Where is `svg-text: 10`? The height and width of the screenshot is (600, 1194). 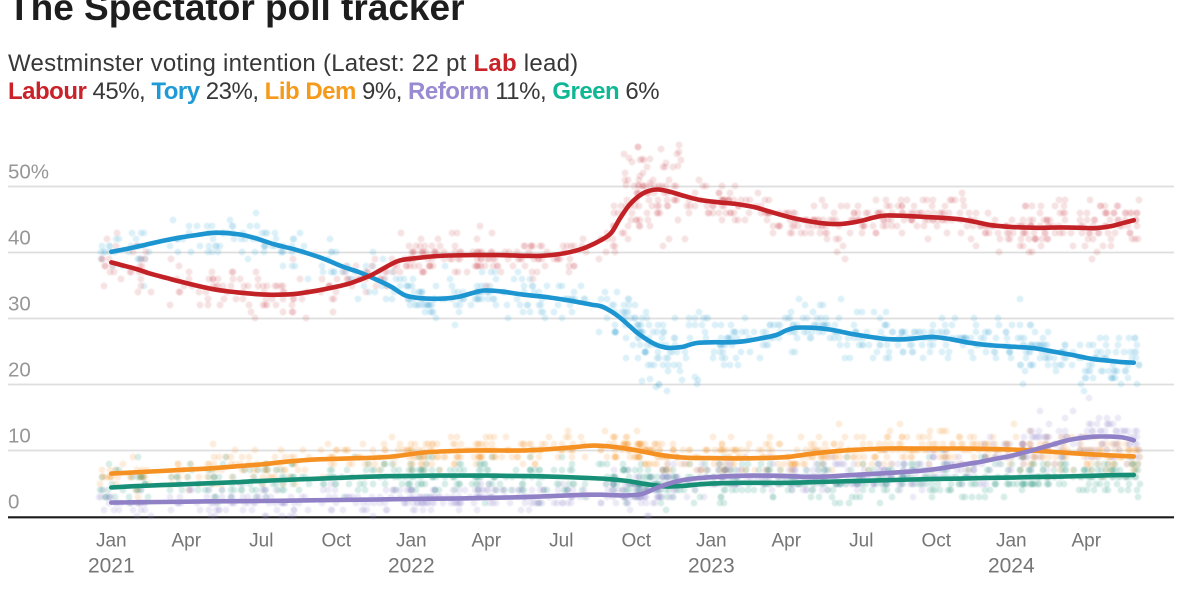 svg-text: 10 is located at coordinates (19, 436).